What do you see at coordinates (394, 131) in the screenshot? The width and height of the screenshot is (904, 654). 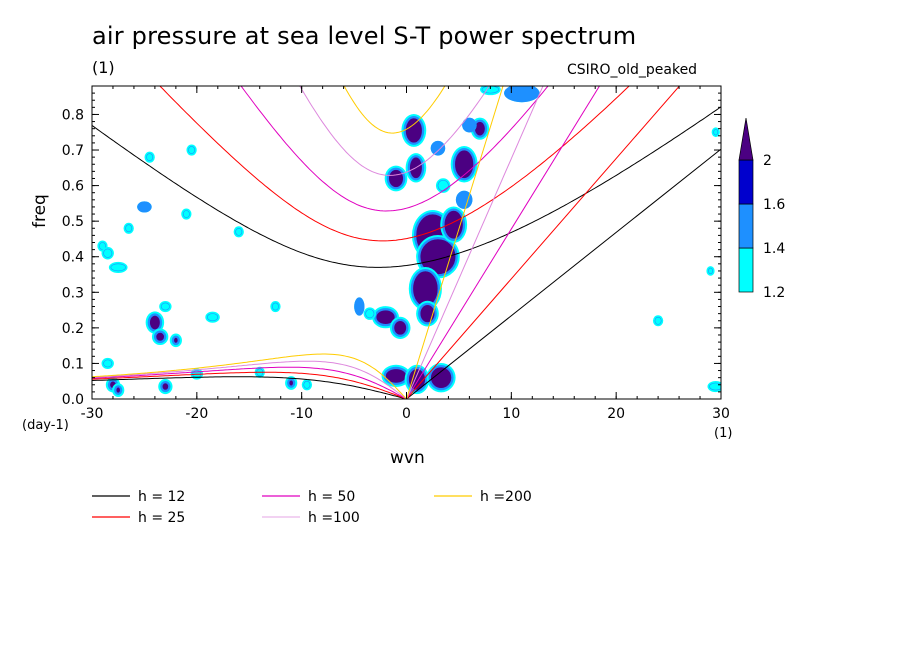 I see `inertia-gravity-h100` at bounding box center [394, 131].